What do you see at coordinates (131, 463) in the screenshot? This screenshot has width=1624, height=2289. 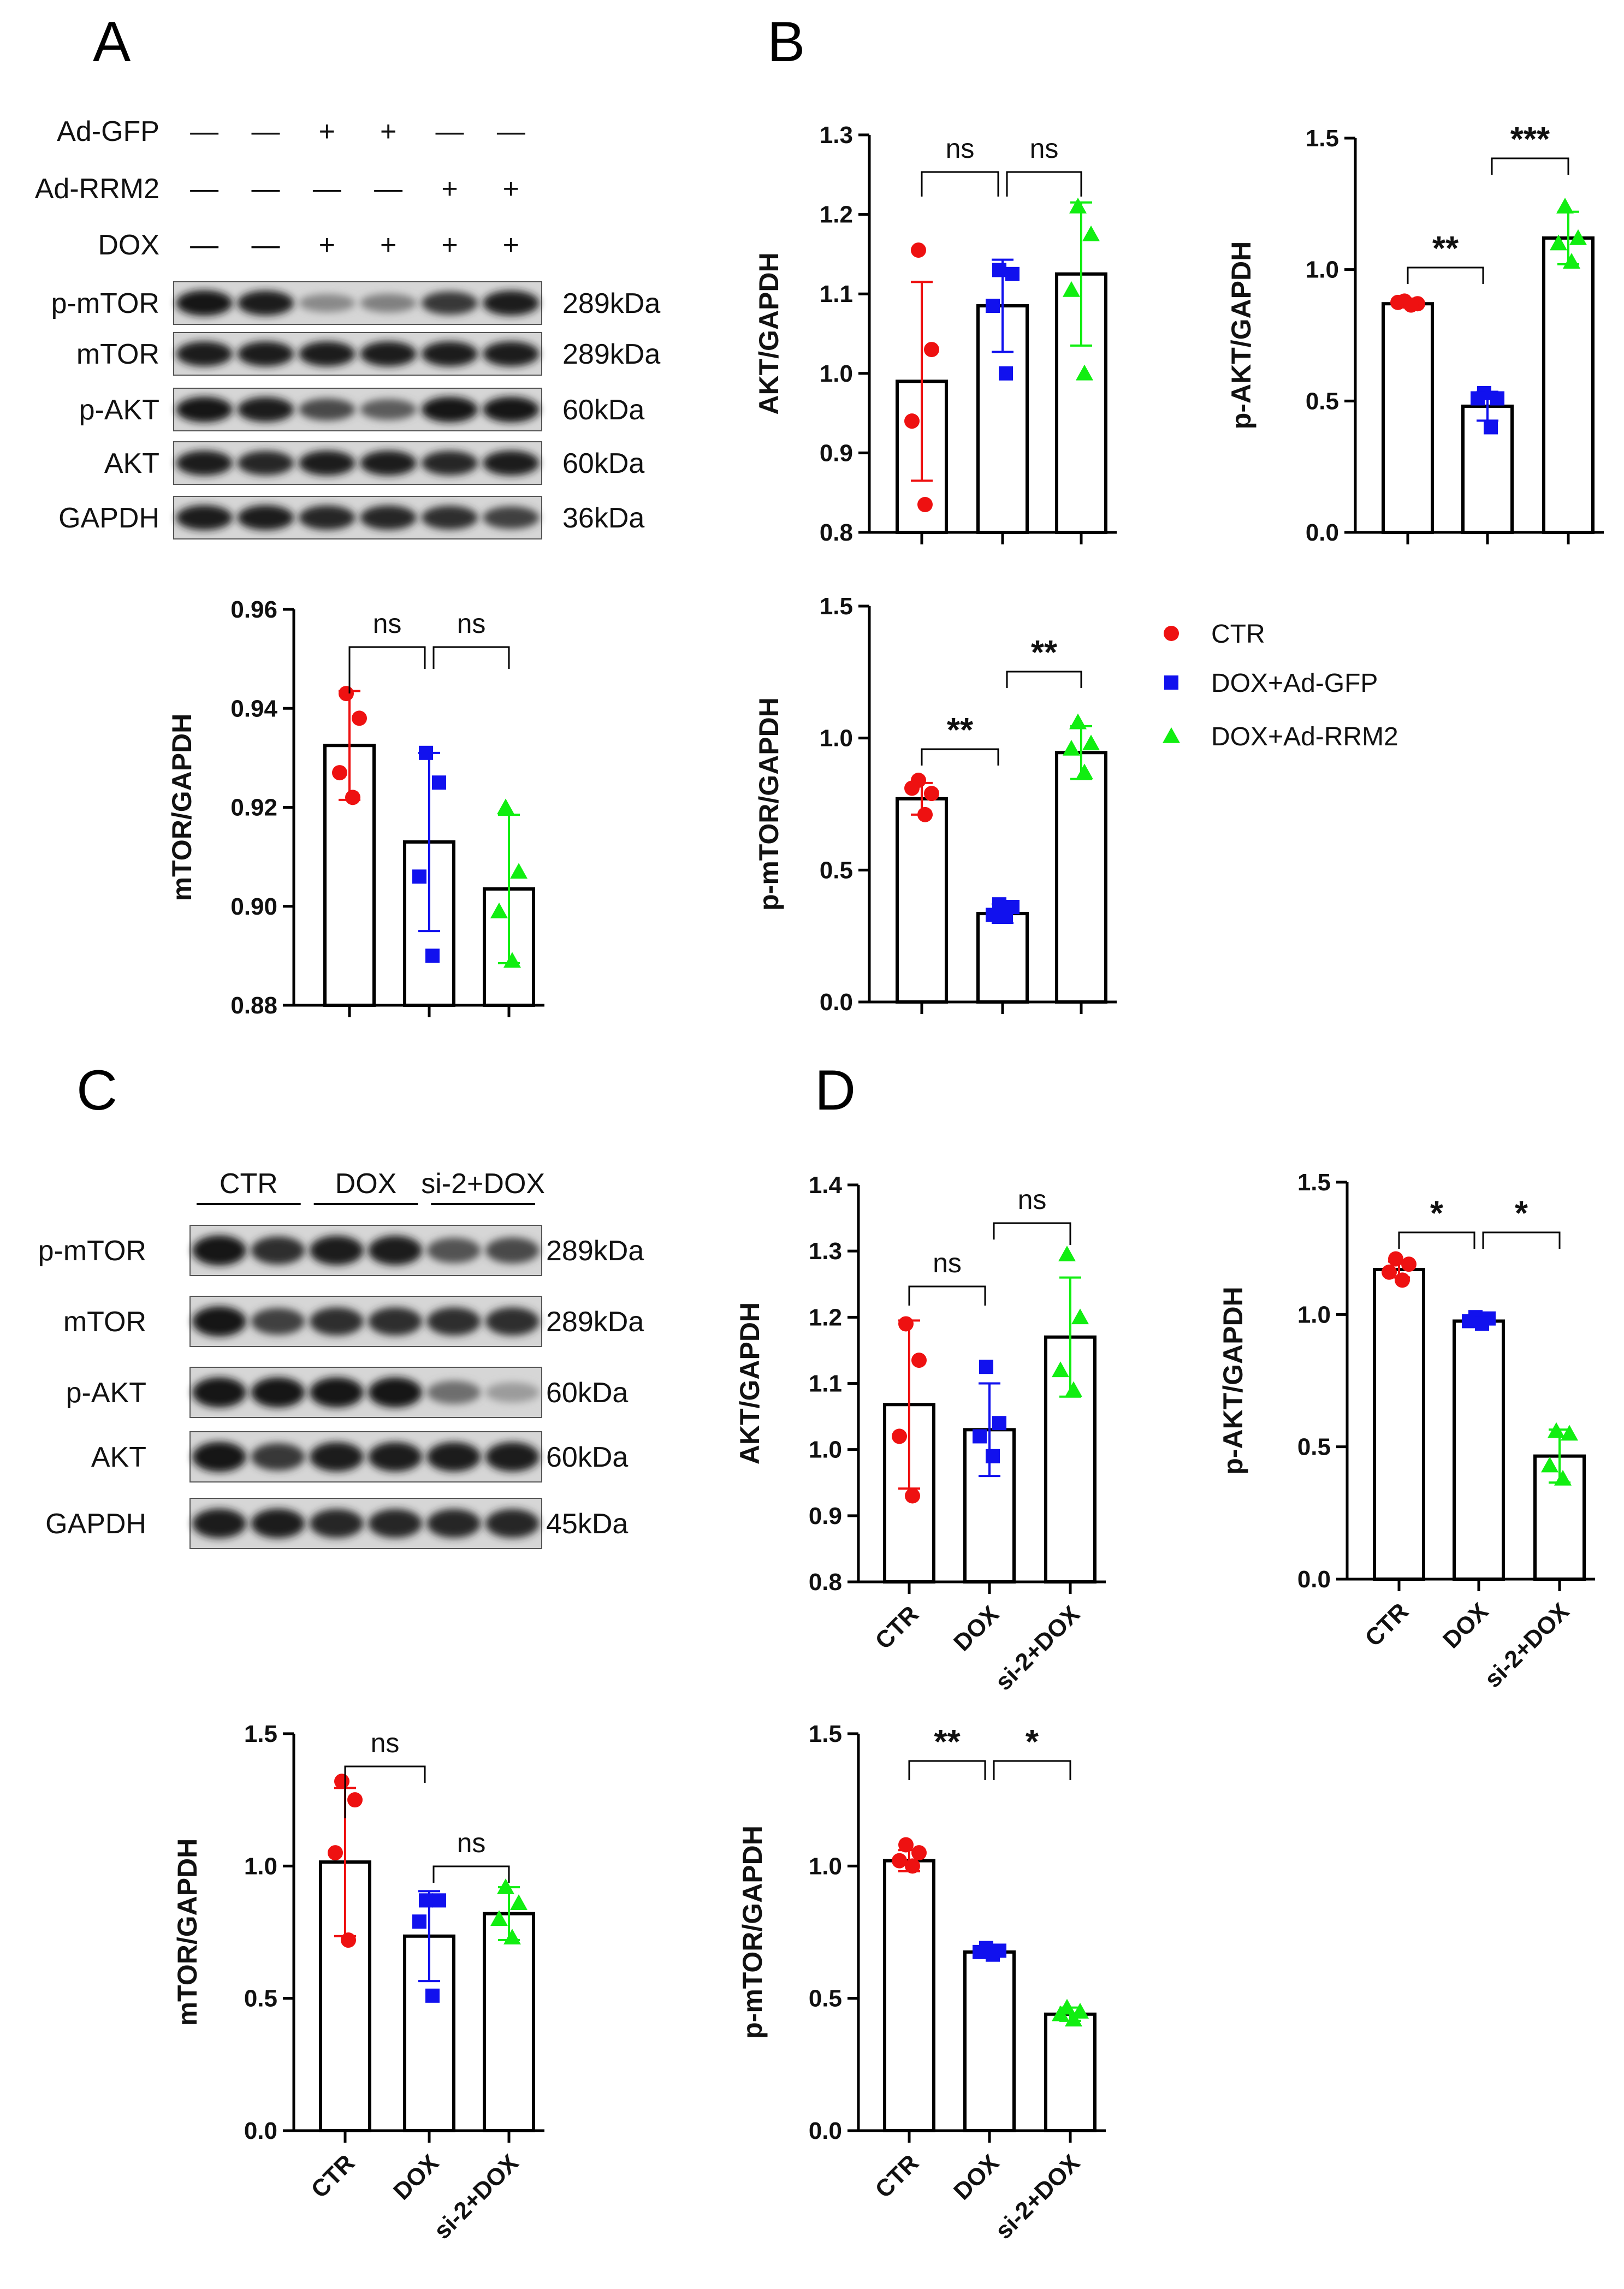 I see `blot-label: AKT` at bounding box center [131, 463].